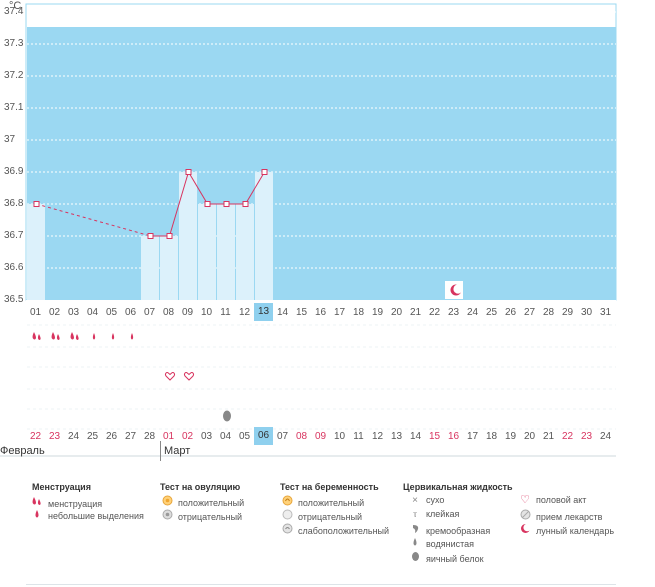 This screenshot has height=587, width=655. I want to click on day-label: 15, so click(301, 312).